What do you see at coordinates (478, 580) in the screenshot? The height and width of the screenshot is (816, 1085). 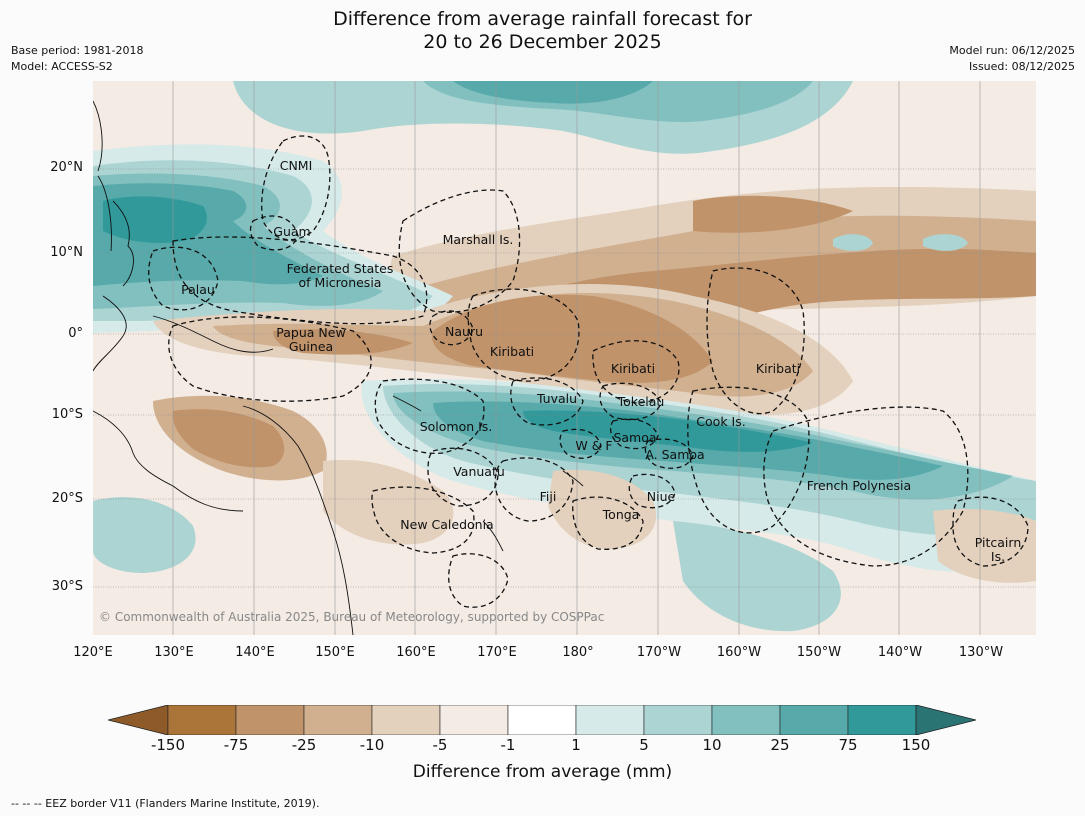 I see `eez-norfolk` at bounding box center [478, 580].